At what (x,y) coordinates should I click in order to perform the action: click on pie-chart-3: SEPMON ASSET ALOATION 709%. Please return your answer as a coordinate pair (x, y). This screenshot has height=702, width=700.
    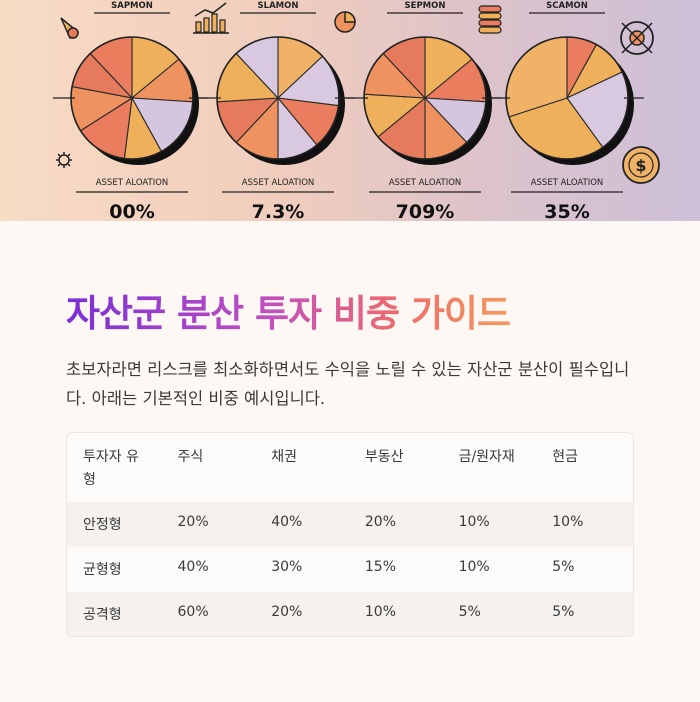
    Looking at the image, I should click on (424, 111).